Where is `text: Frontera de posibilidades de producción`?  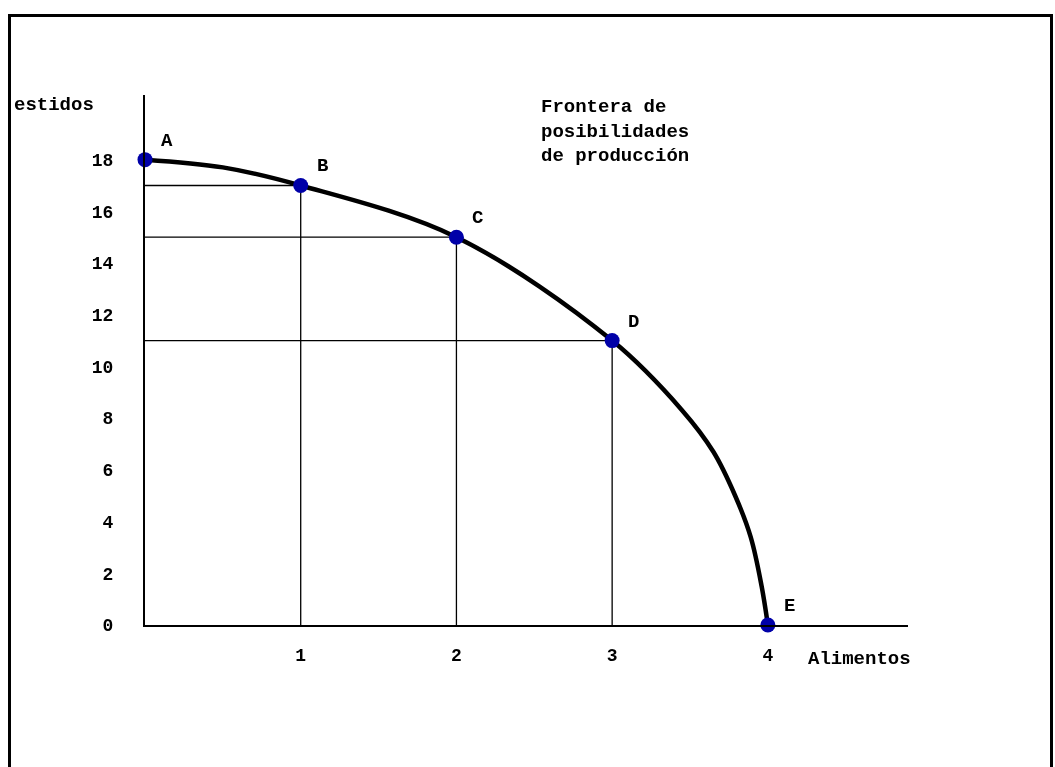 text: Frontera de posibilidades de producción is located at coordinates (615, 132).